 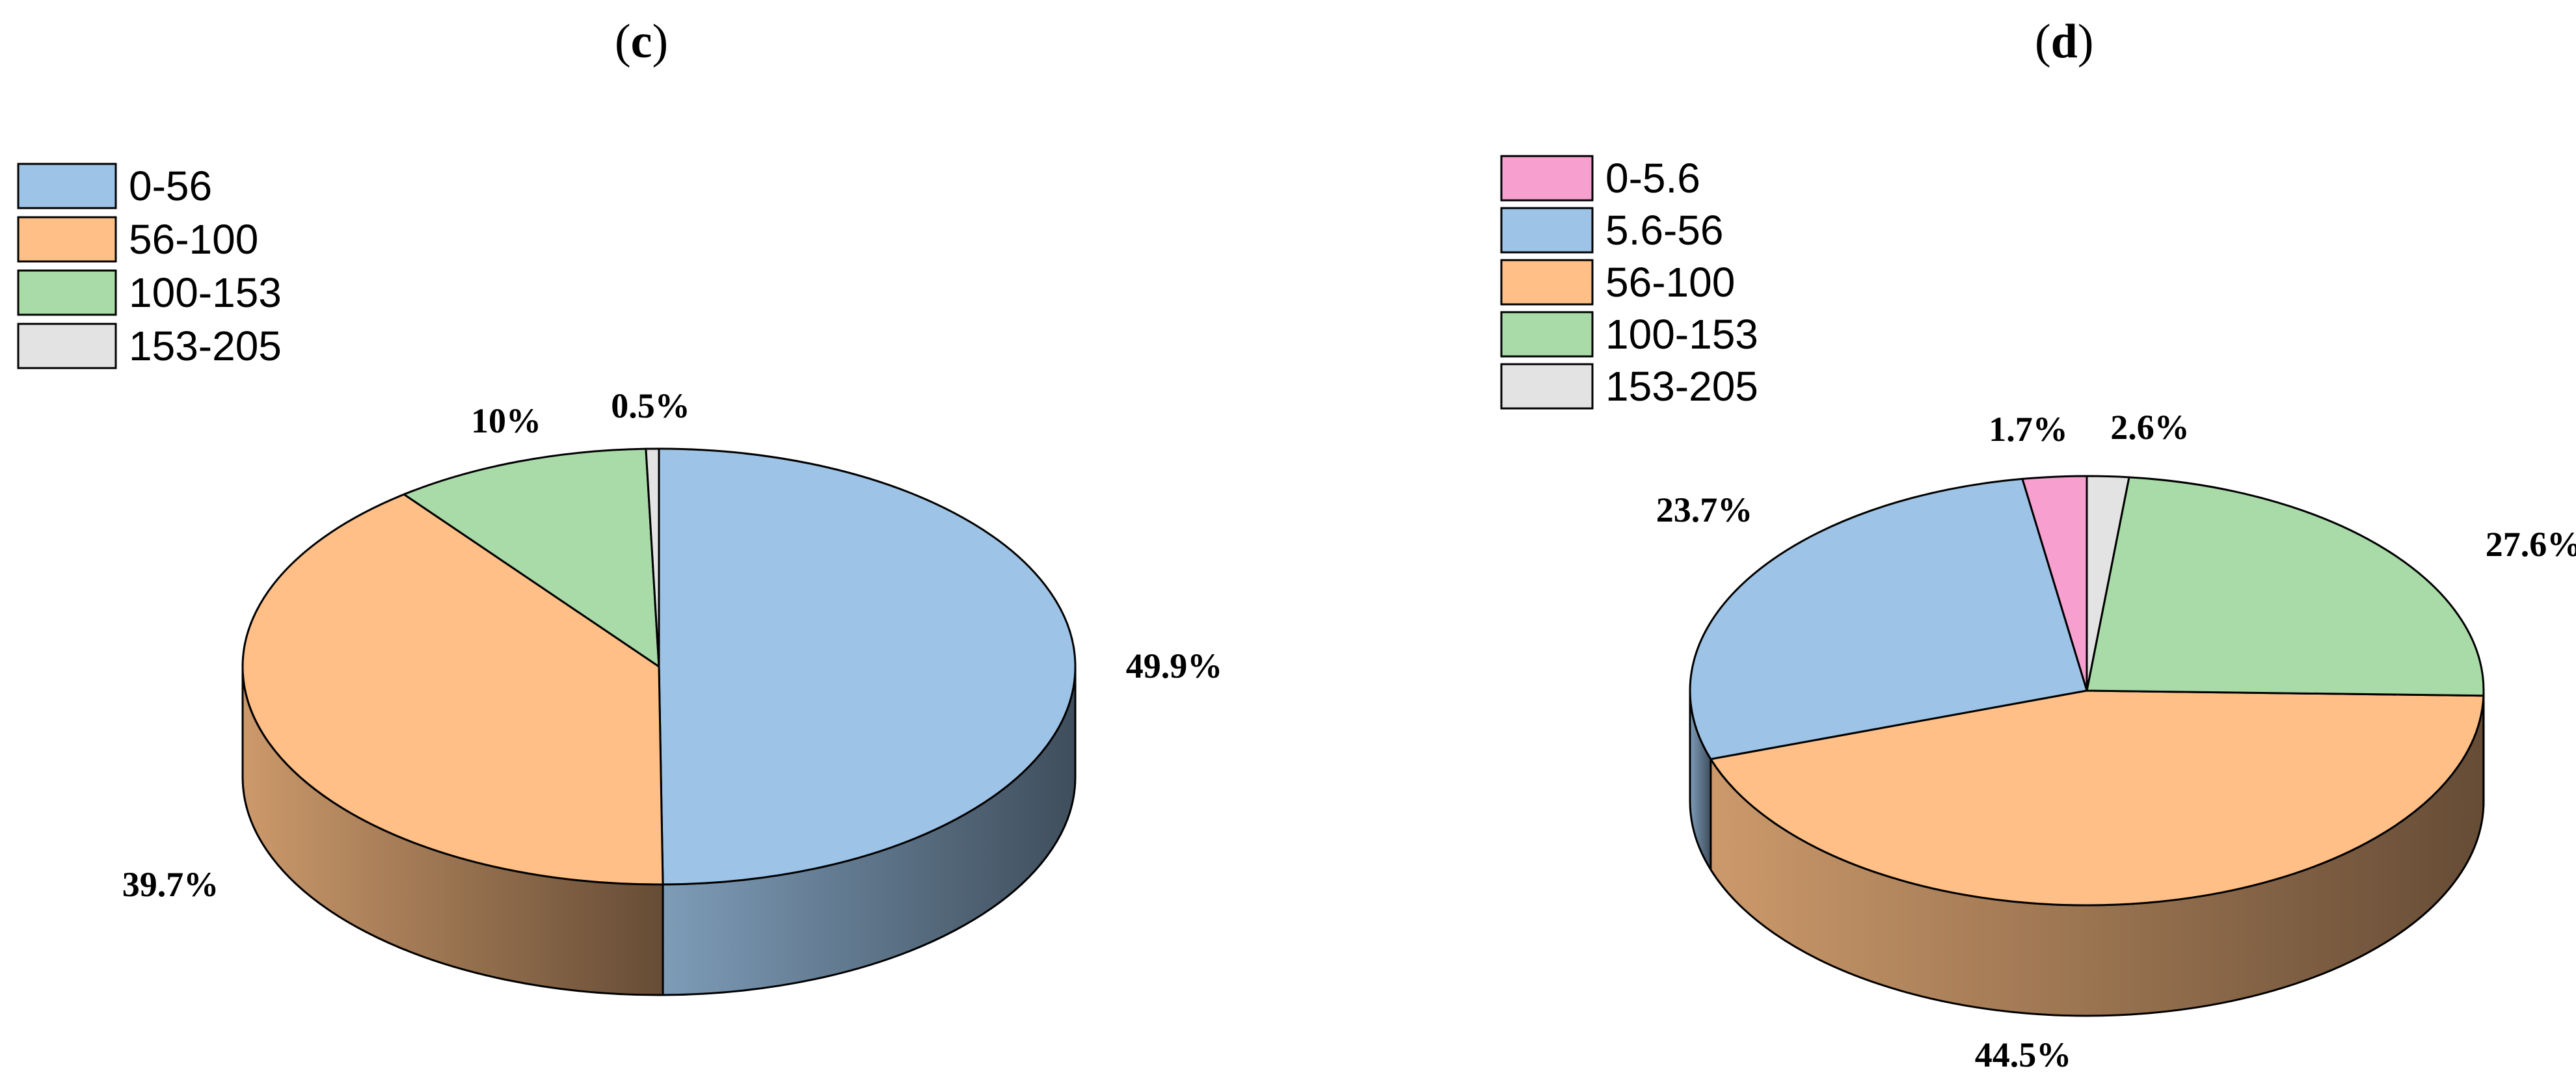 What do you see at coordinates (2028, 429) in the screenshot?
I see `data-label: 1.7%` at bounding box center [2028, 429].